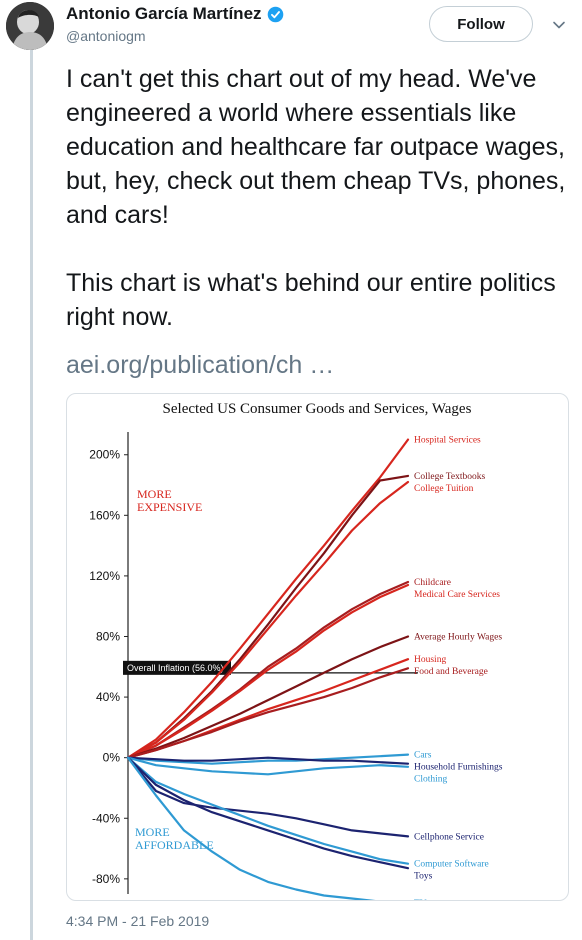 The image size is (582, 940). I want to click on tweet-timestamp: 4:34 PM - 21 Feb 2019, so click(138, 921).